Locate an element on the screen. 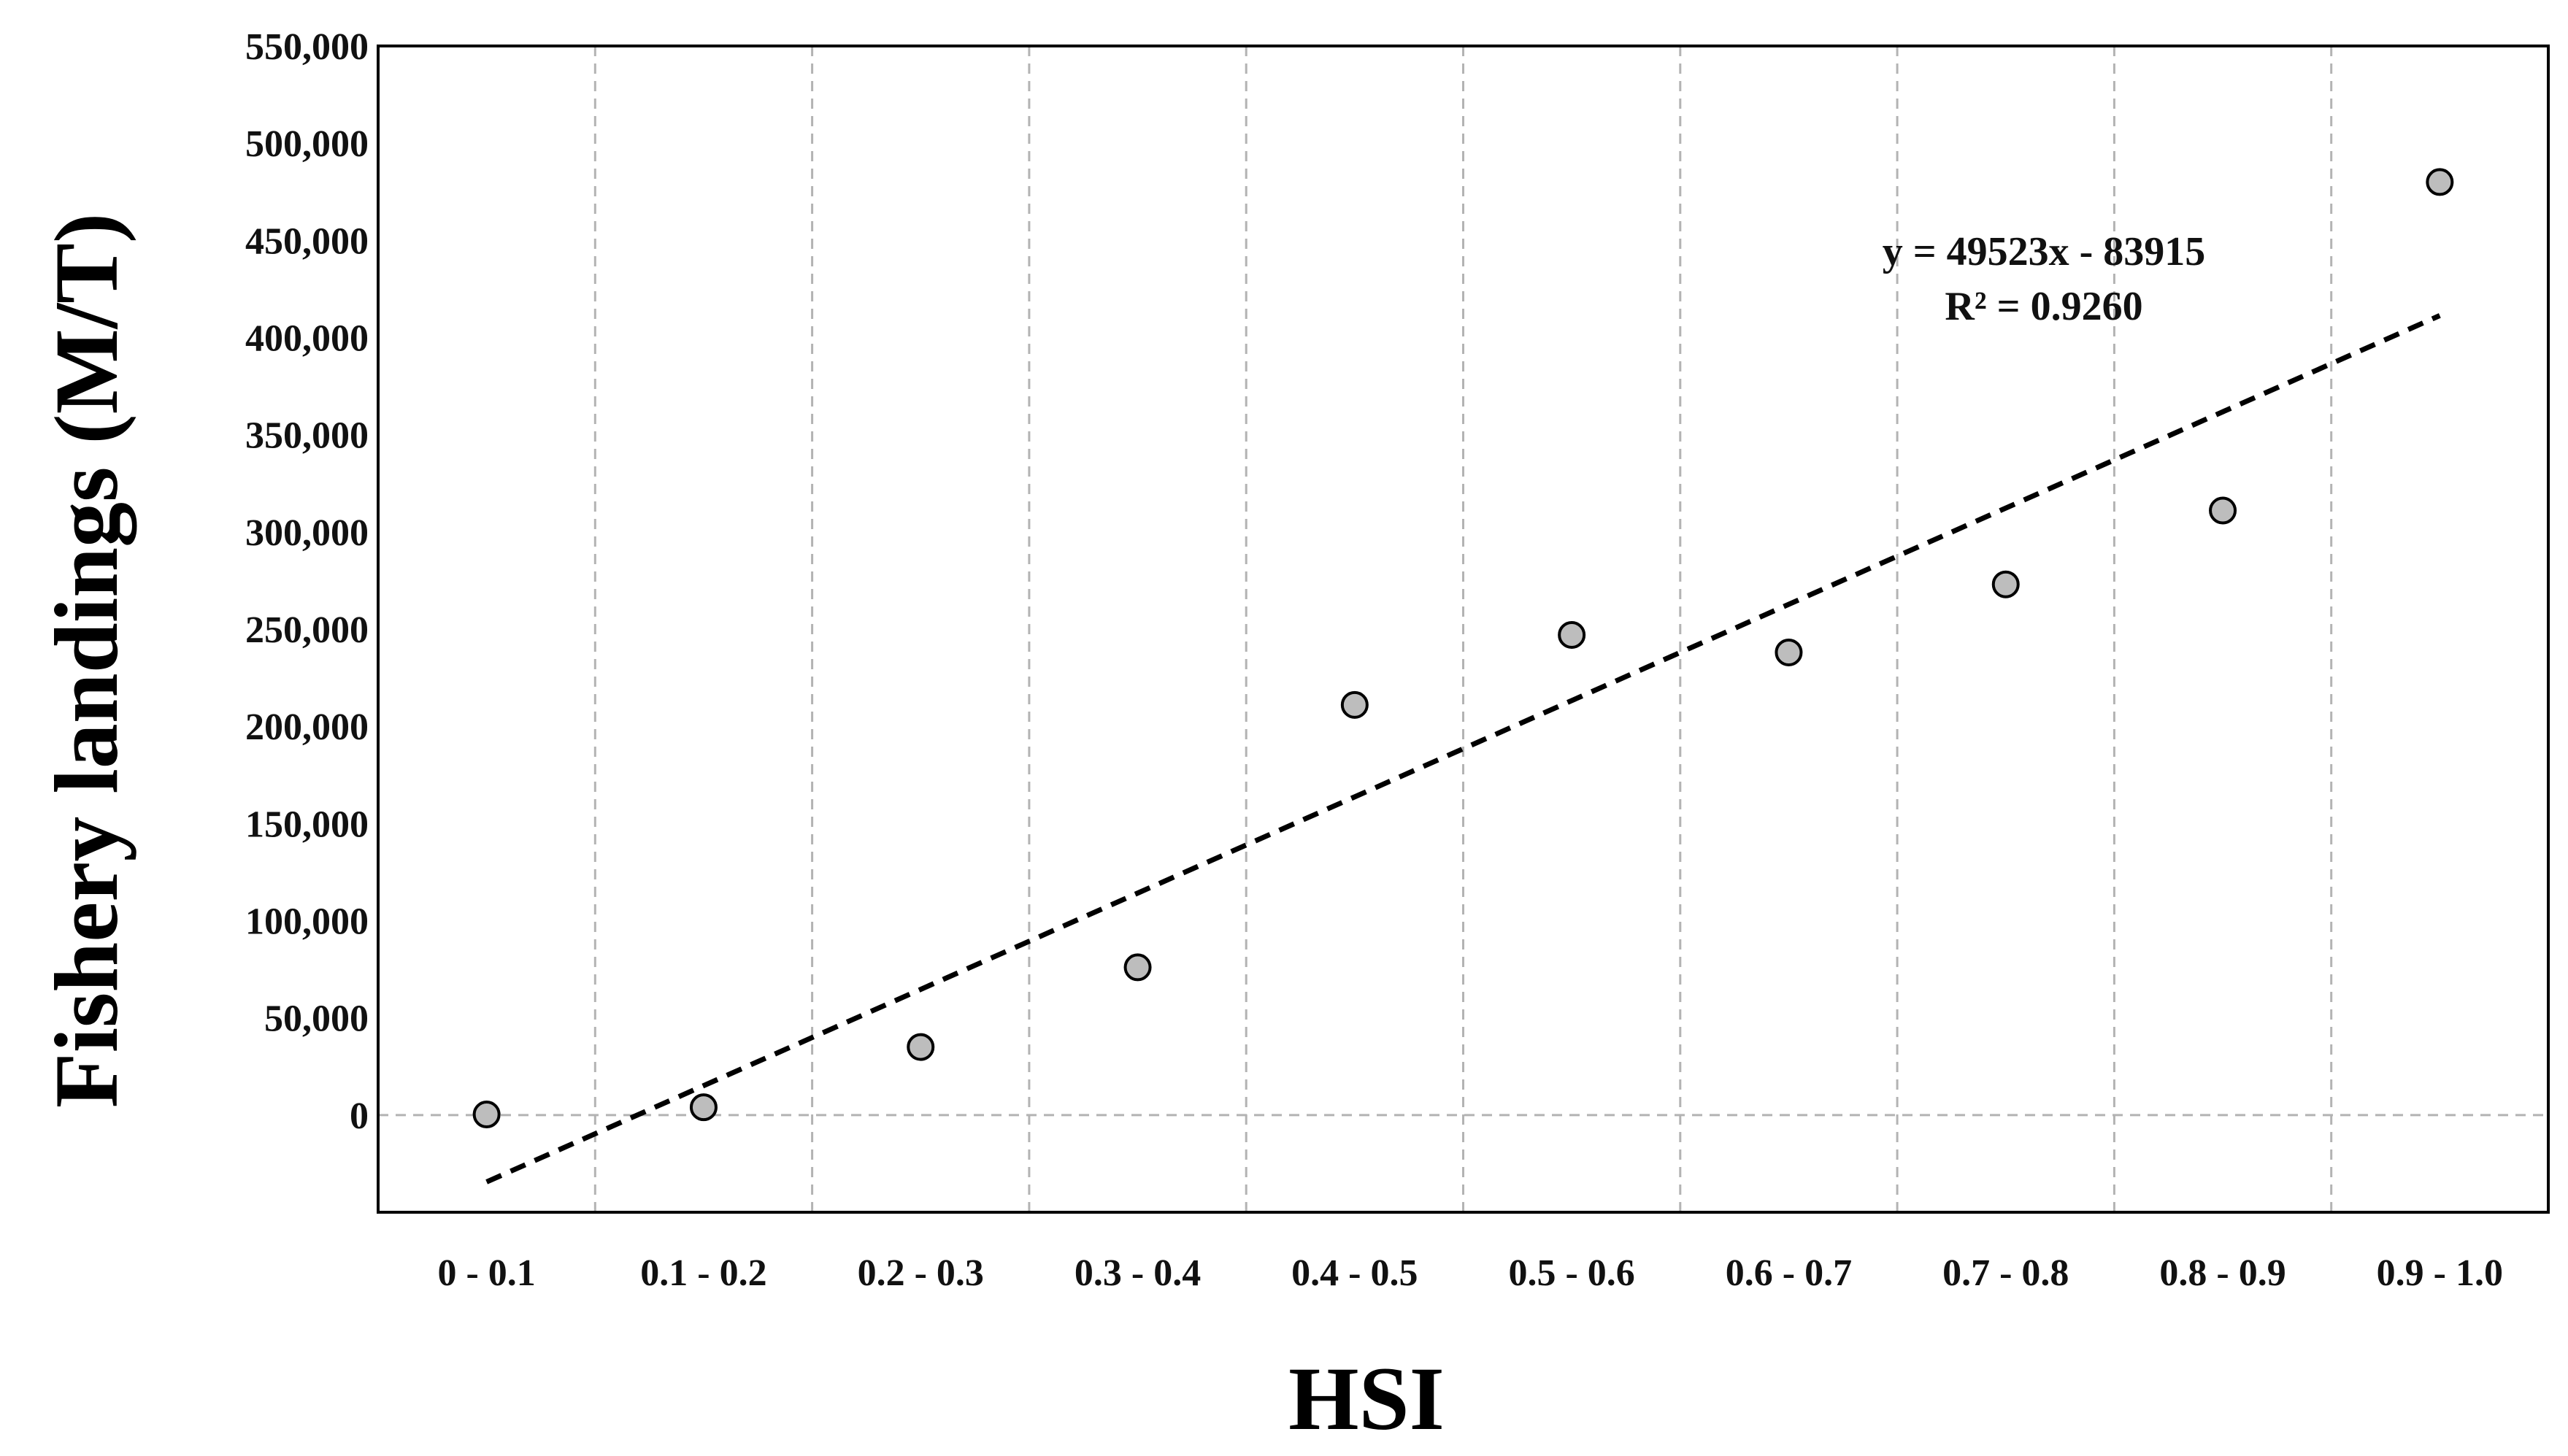 The width and height of the screenshot is (2568, 1456). x-tick-label: 0 - 0.1 is located at coordinates (486, 1273).